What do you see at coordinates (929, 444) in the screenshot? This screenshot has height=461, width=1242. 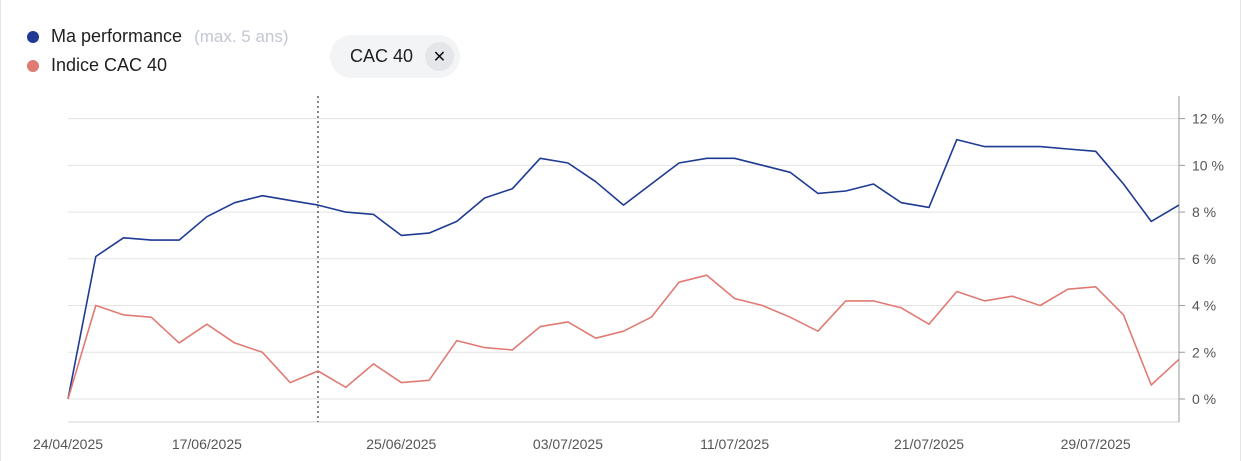 I see `x-tick-label: 21/07/2025` at bounding box center [929, 444].